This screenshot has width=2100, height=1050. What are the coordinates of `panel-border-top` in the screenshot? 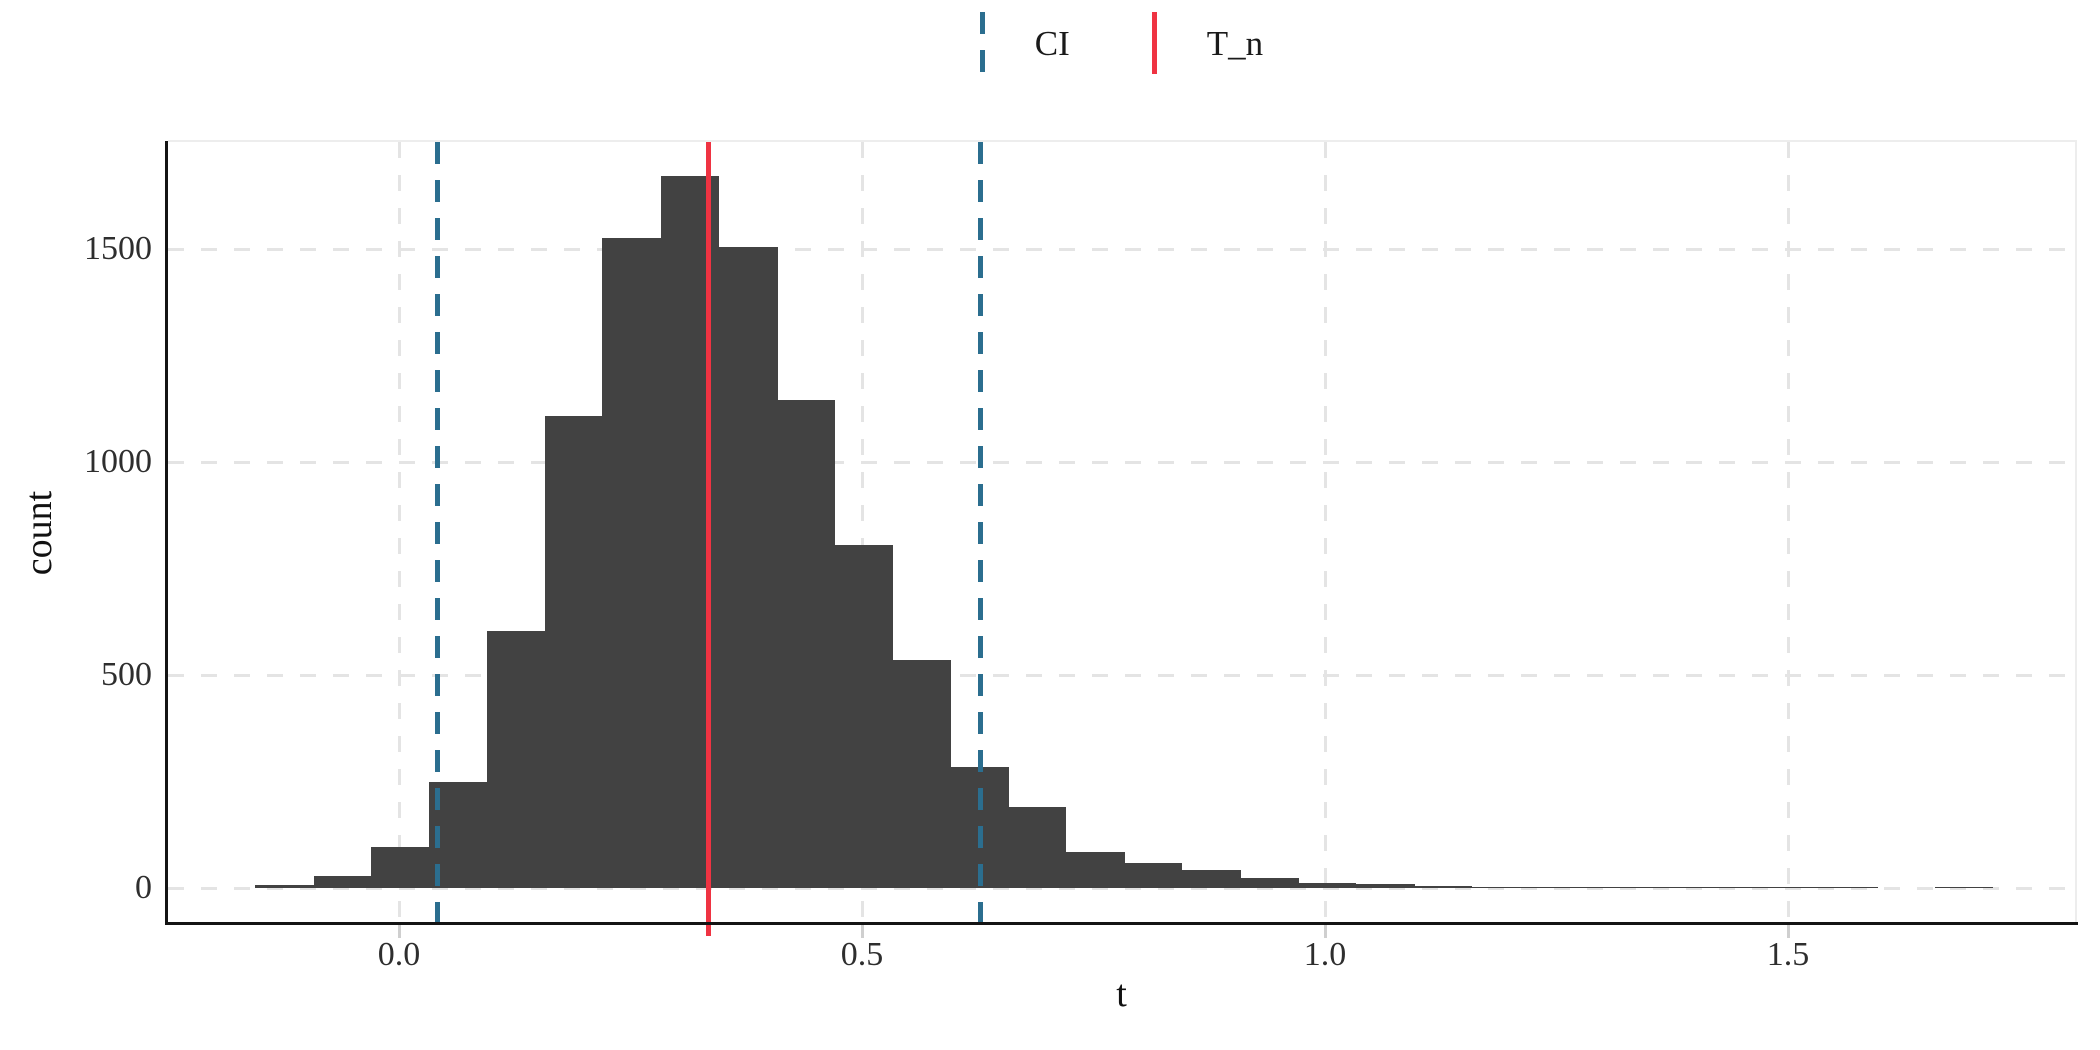 It's located at (1122, 141).